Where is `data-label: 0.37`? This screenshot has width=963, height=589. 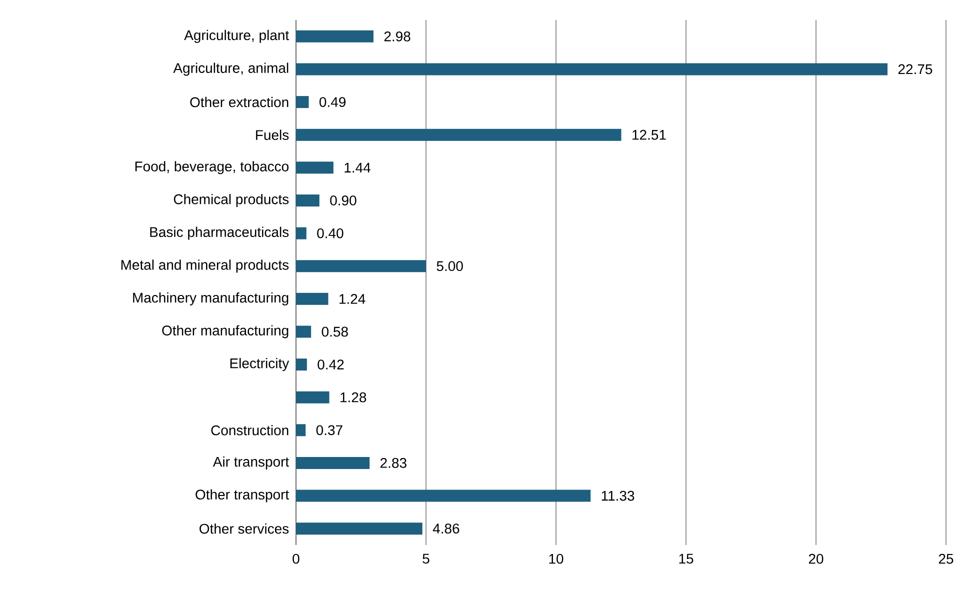 data-label: 0.37 is located at coordinates (329, 430).